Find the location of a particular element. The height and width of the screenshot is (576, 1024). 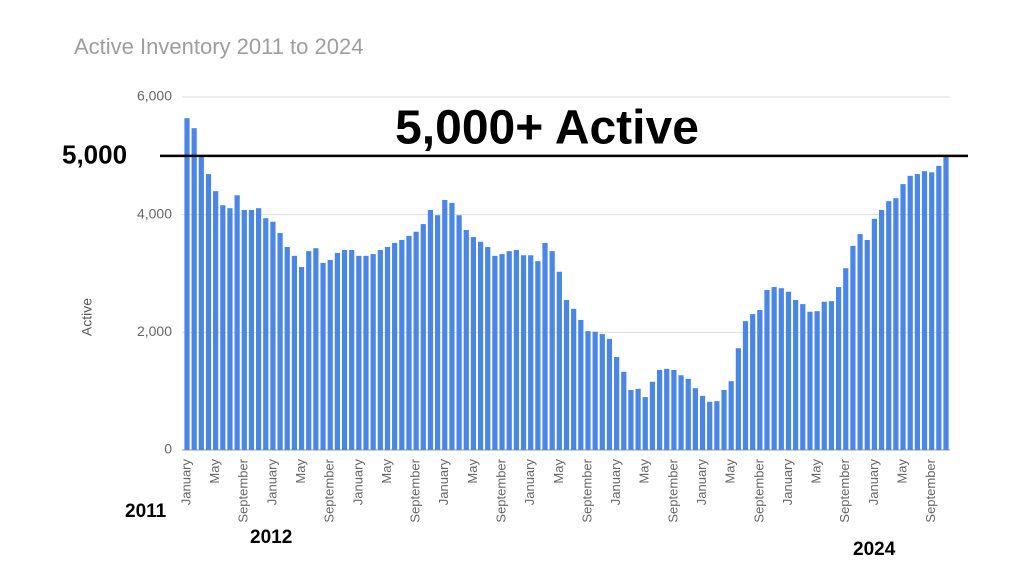

y-tick-label: 4,000 is located at coordinates (154, 213).